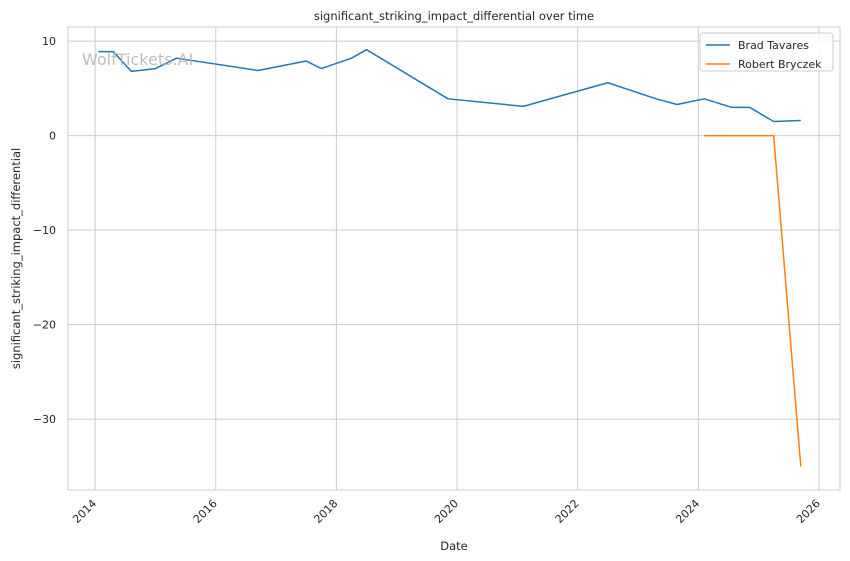 This screenshot has height=561, width=850. What do you see at coordinates (325, 511) in the screenshot?
I see `x-tick-label: 2018` at bounding box center [325, 511].